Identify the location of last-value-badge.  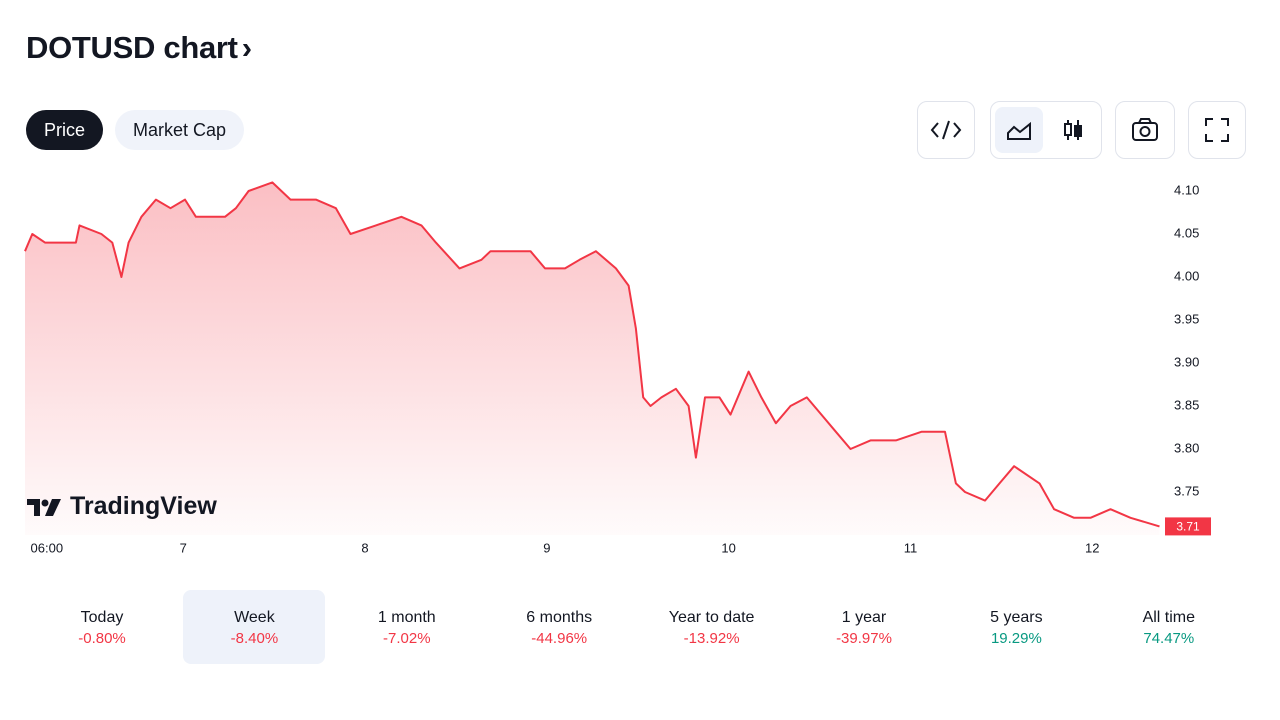
(1188, 526).